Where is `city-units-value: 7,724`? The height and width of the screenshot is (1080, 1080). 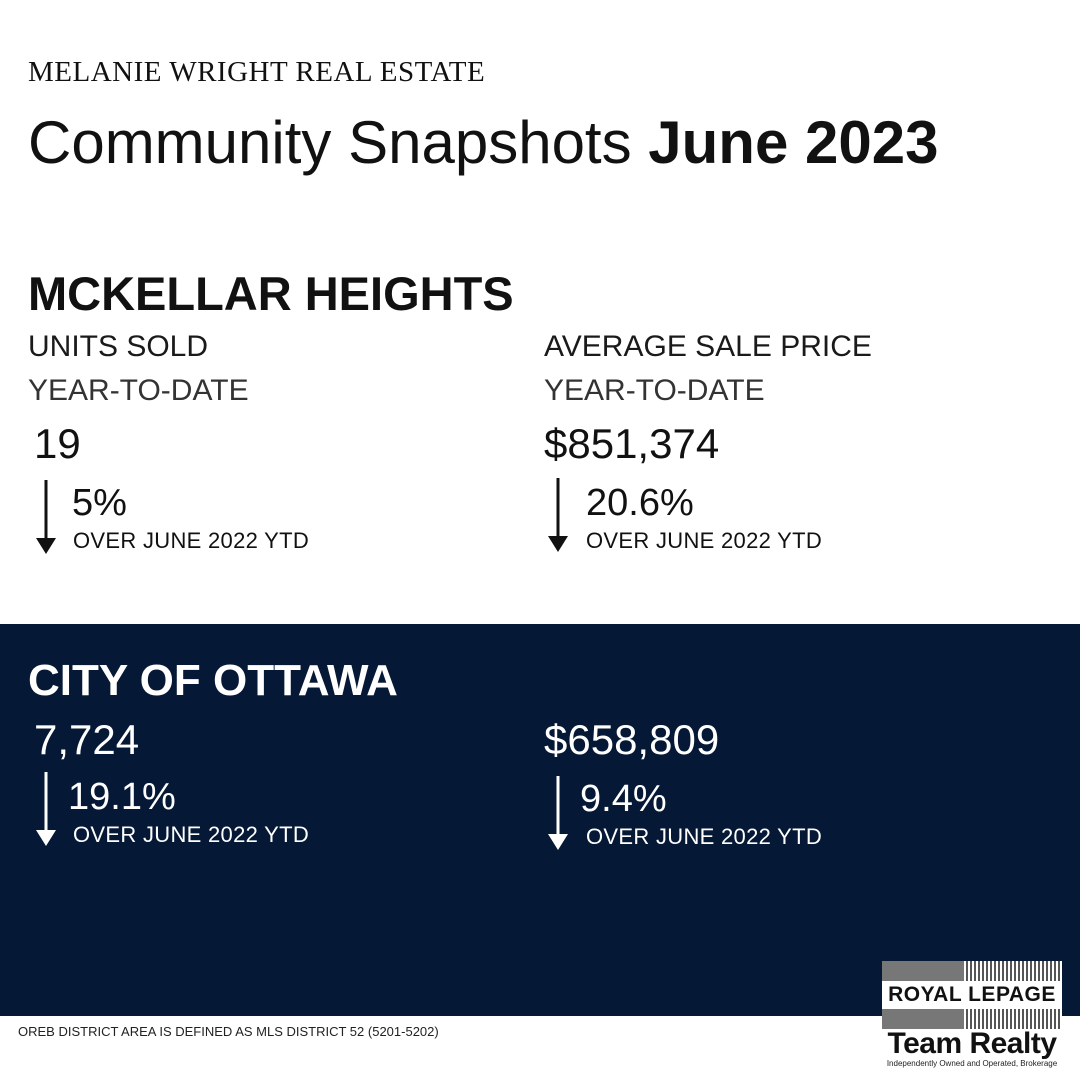
city-units-value: 7,724 is located at coordinates (87, 739).